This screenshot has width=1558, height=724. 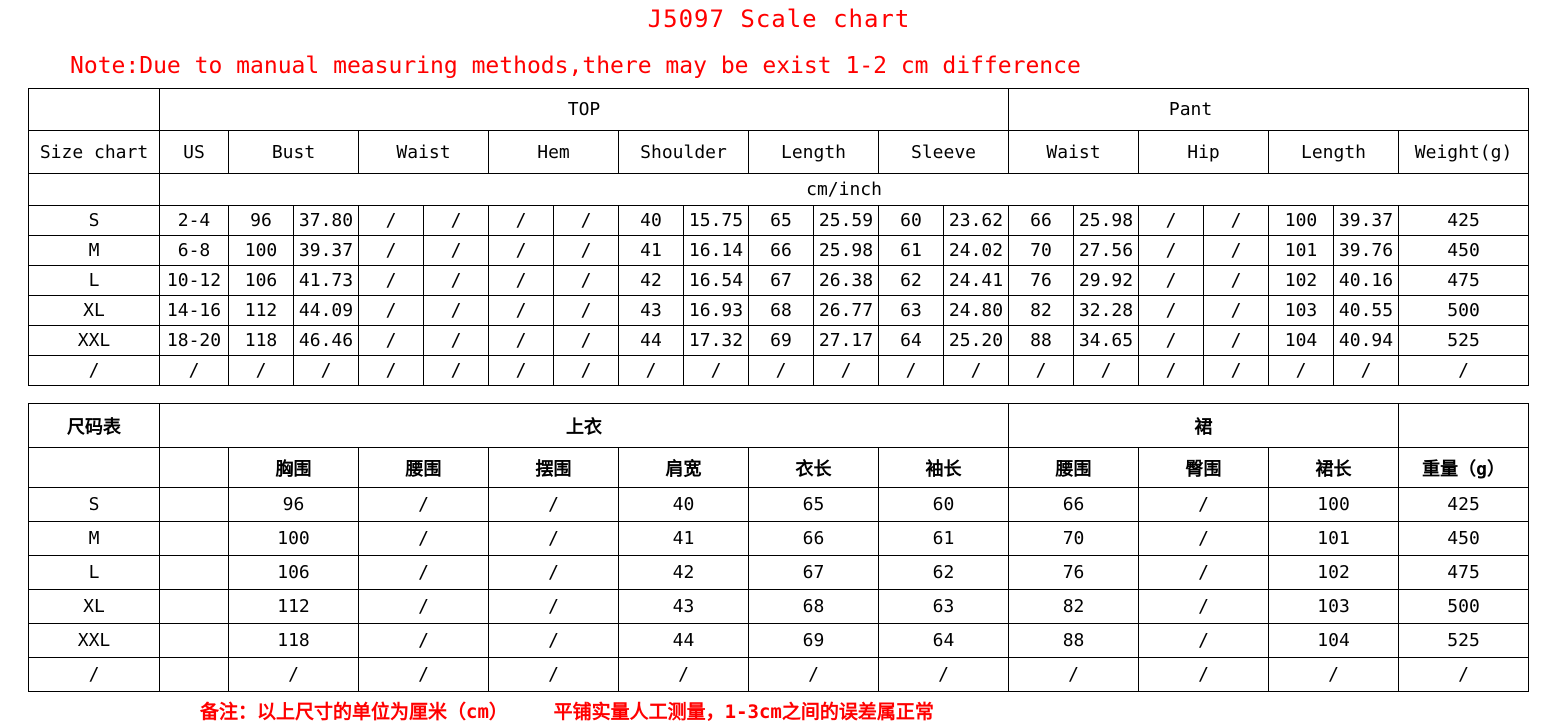 What do you see at coordinates (911, 250) in the screenshot?
I see `table-cell: 61` at bounding box center [911, 250].